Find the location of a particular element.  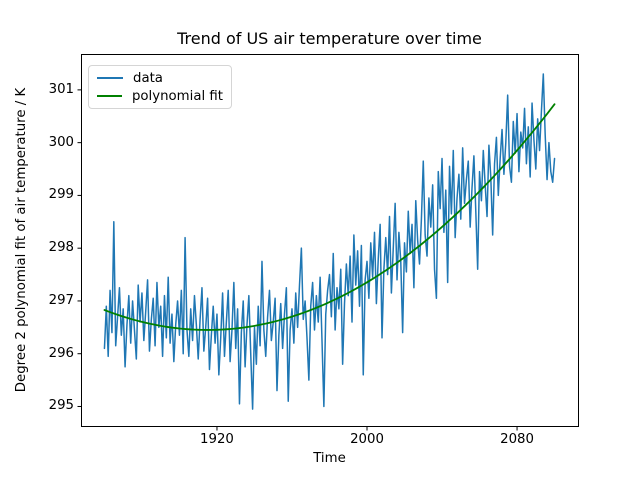

chart-title: Trend of US air temperature over time is located at coordinates (329, 38).